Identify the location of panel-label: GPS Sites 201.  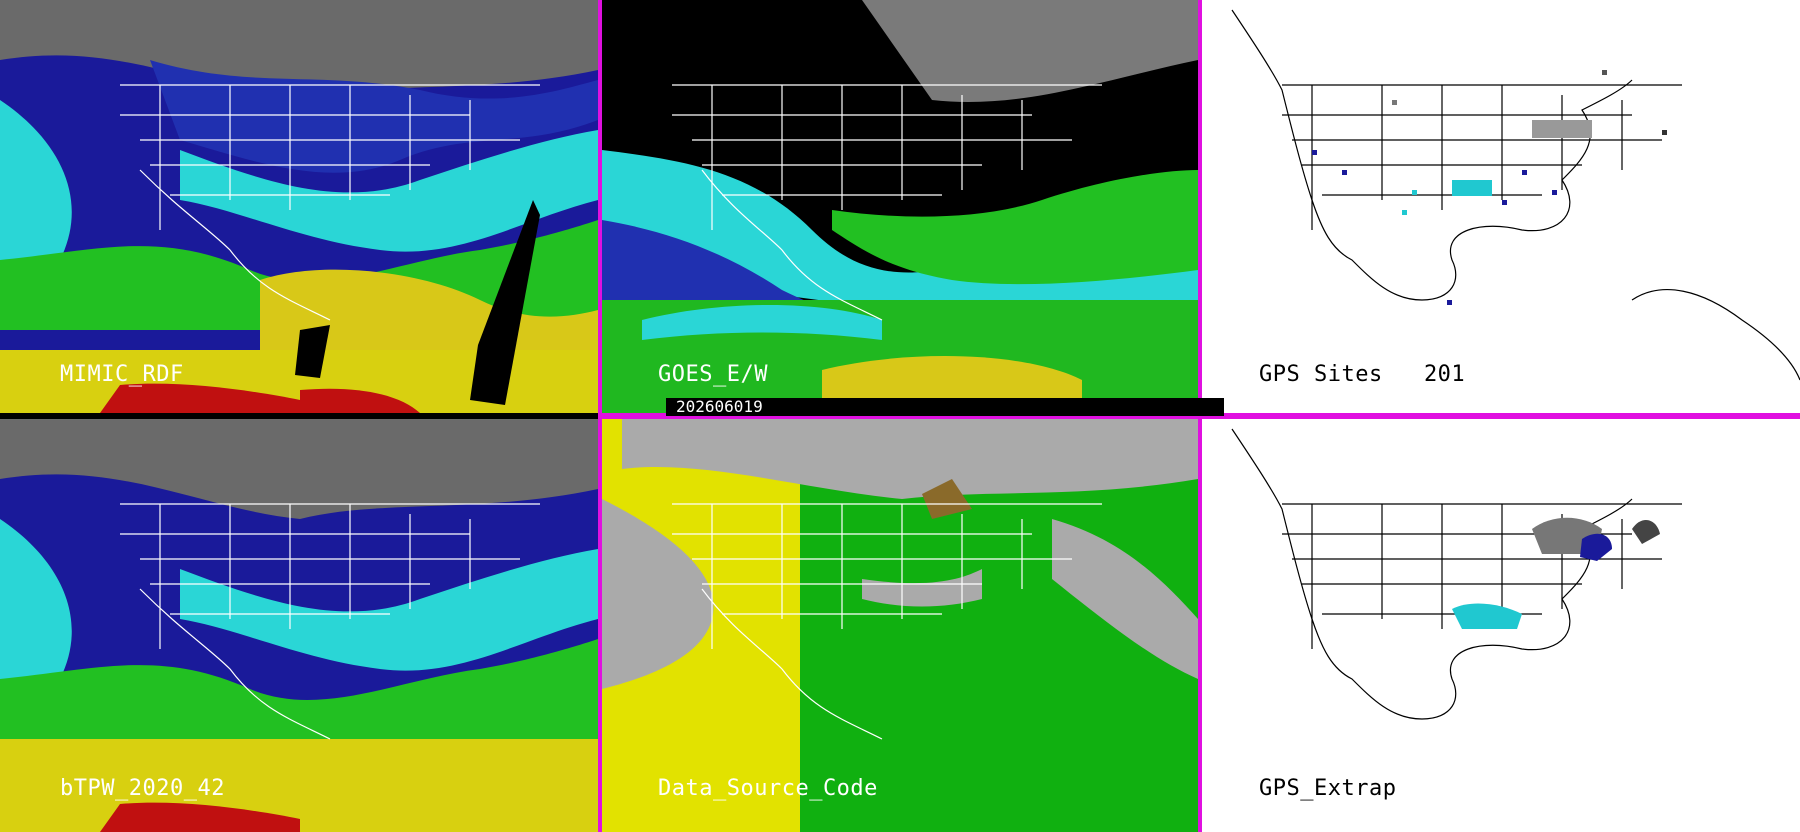
(1362, 374).